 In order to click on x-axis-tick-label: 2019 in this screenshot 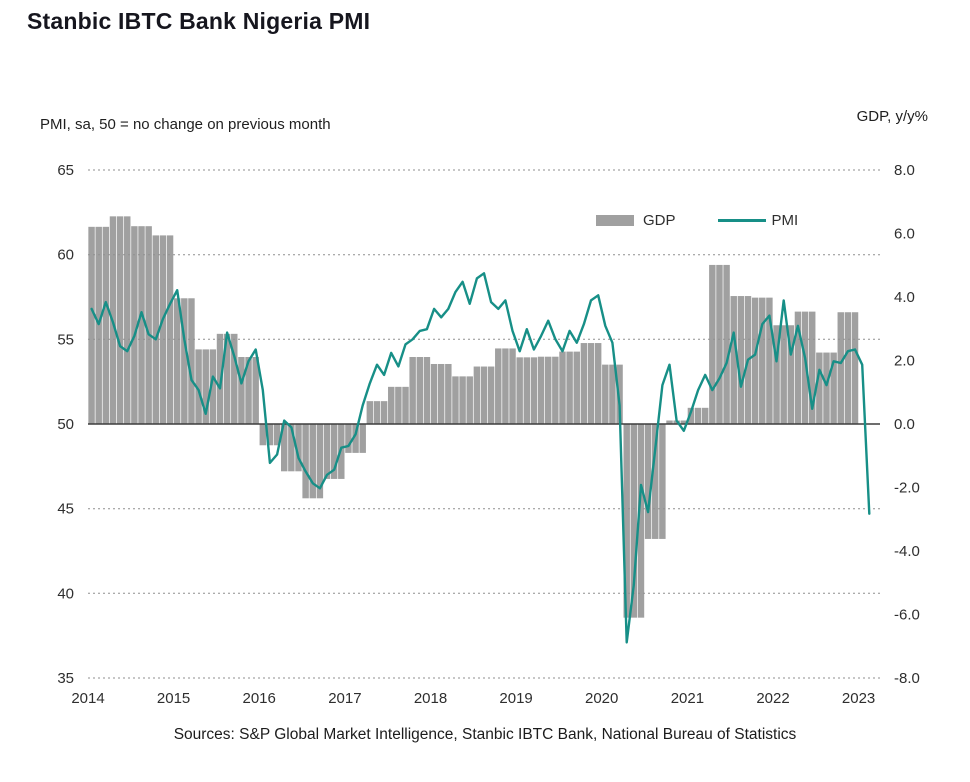, I will do `click(515, 698)`.